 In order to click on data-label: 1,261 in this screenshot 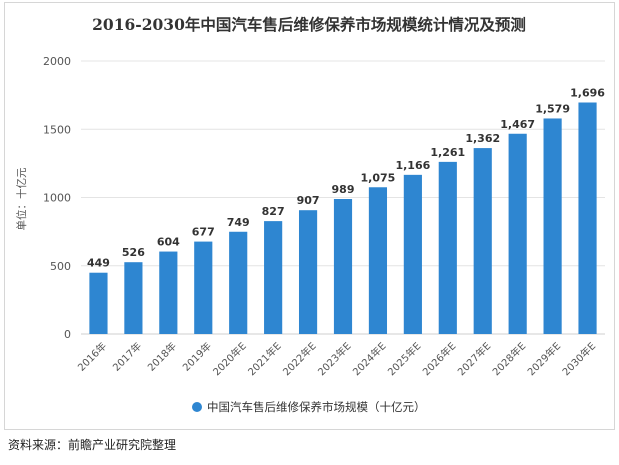, I will do `click(447, 152)`.